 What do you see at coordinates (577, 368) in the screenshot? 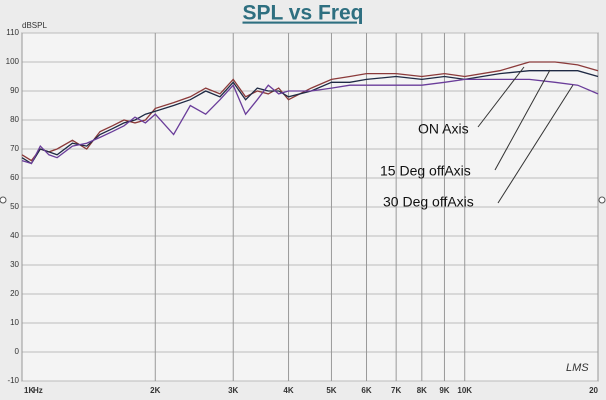
I see `logo: LMS` at bounding box center [577, 368].